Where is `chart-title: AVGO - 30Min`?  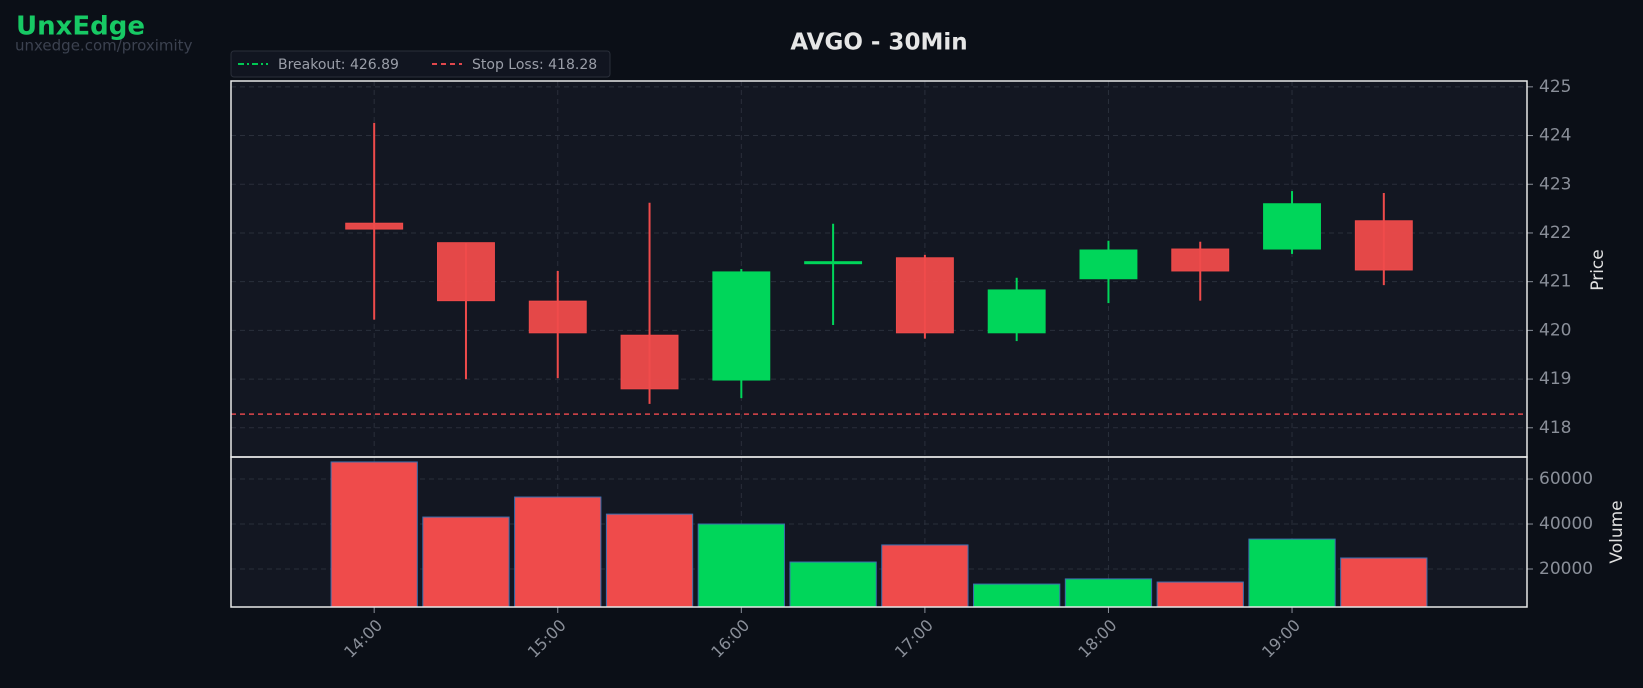 chart-title: AVGO - 30Min is located at coordinates (878, 43).